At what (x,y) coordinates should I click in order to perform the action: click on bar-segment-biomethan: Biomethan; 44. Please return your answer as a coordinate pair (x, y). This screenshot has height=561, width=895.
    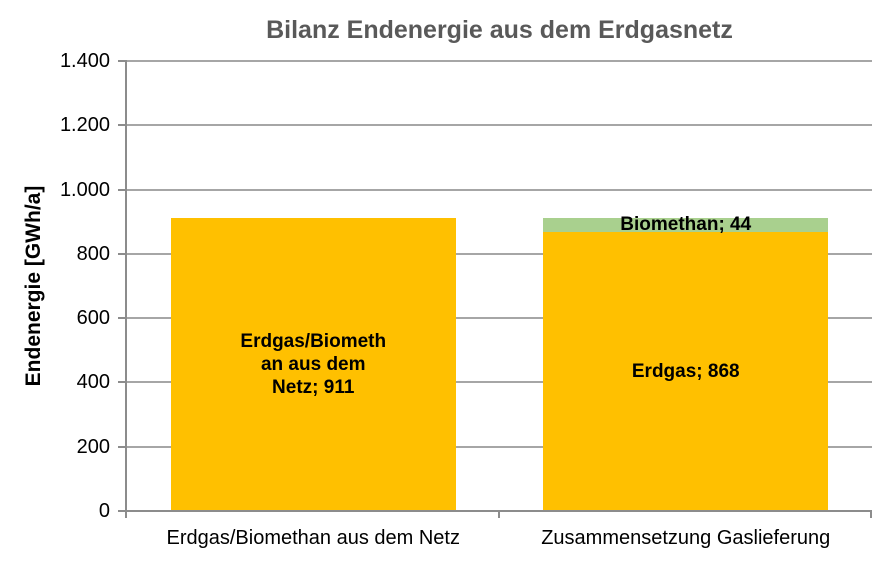
    Looking at the image, I should click on (686, 224).